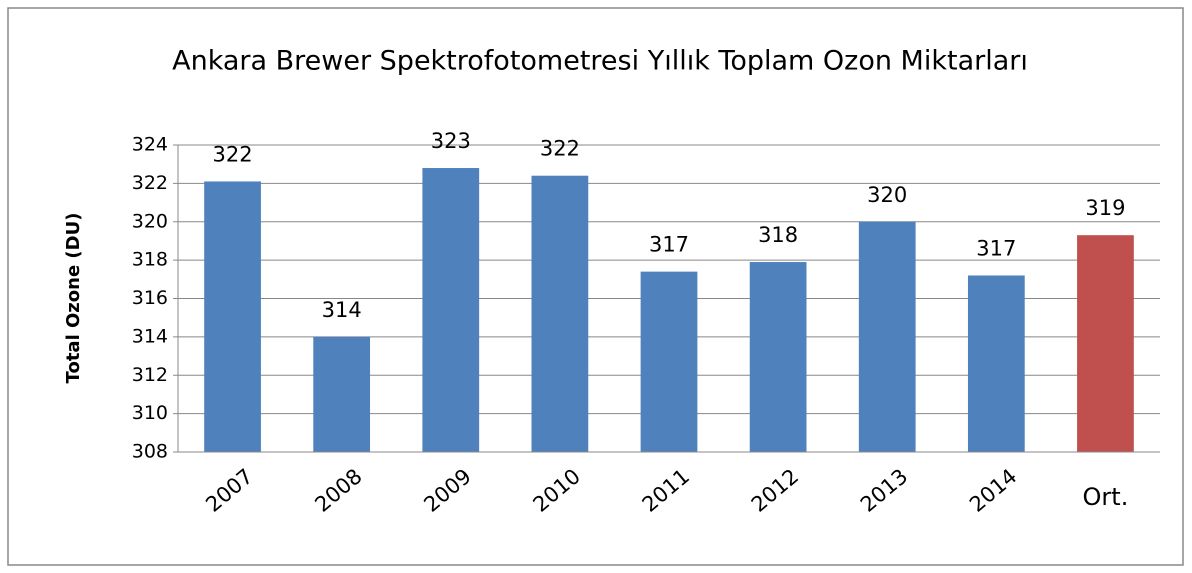 The height and width of the screenshot is (573, 1192). I want to click on y-tick-label: 314, so click(150, 336).